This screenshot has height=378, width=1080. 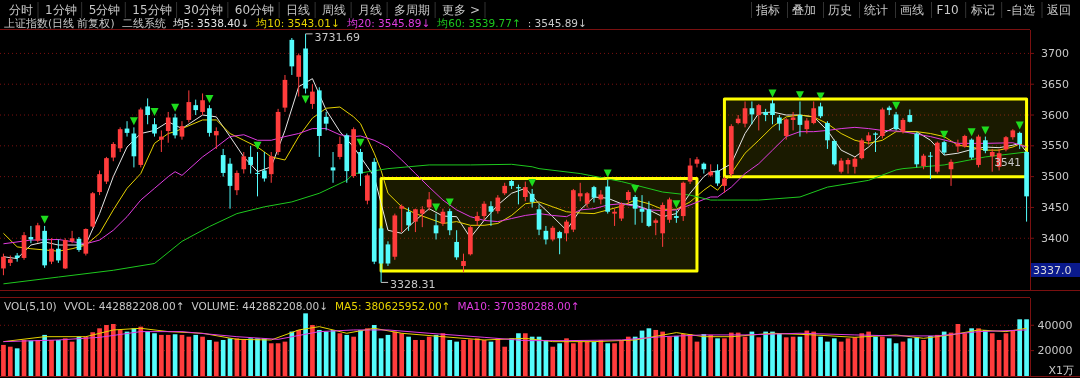 What do you see at coordinates (259, 306) in the screenshot?
I see `annotation: VOLUME: 442882208.00↓` at bounding box center [259, 306].